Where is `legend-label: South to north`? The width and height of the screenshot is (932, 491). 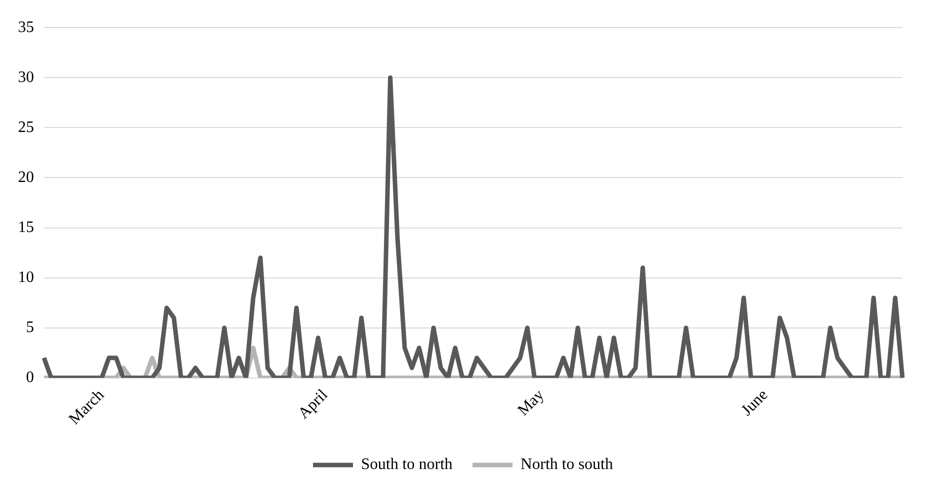
legend-label: South to north is located at coordinates (406, 465).